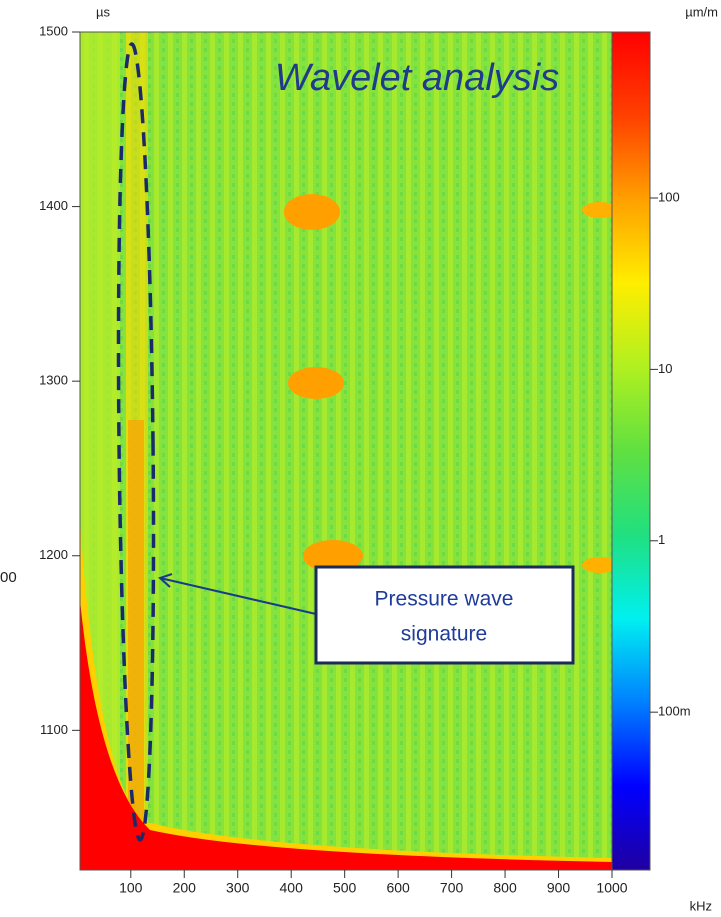 This screenshot has height=917, width=721. I want to click on annotation-line: Pressure wave, so click(444, 599).